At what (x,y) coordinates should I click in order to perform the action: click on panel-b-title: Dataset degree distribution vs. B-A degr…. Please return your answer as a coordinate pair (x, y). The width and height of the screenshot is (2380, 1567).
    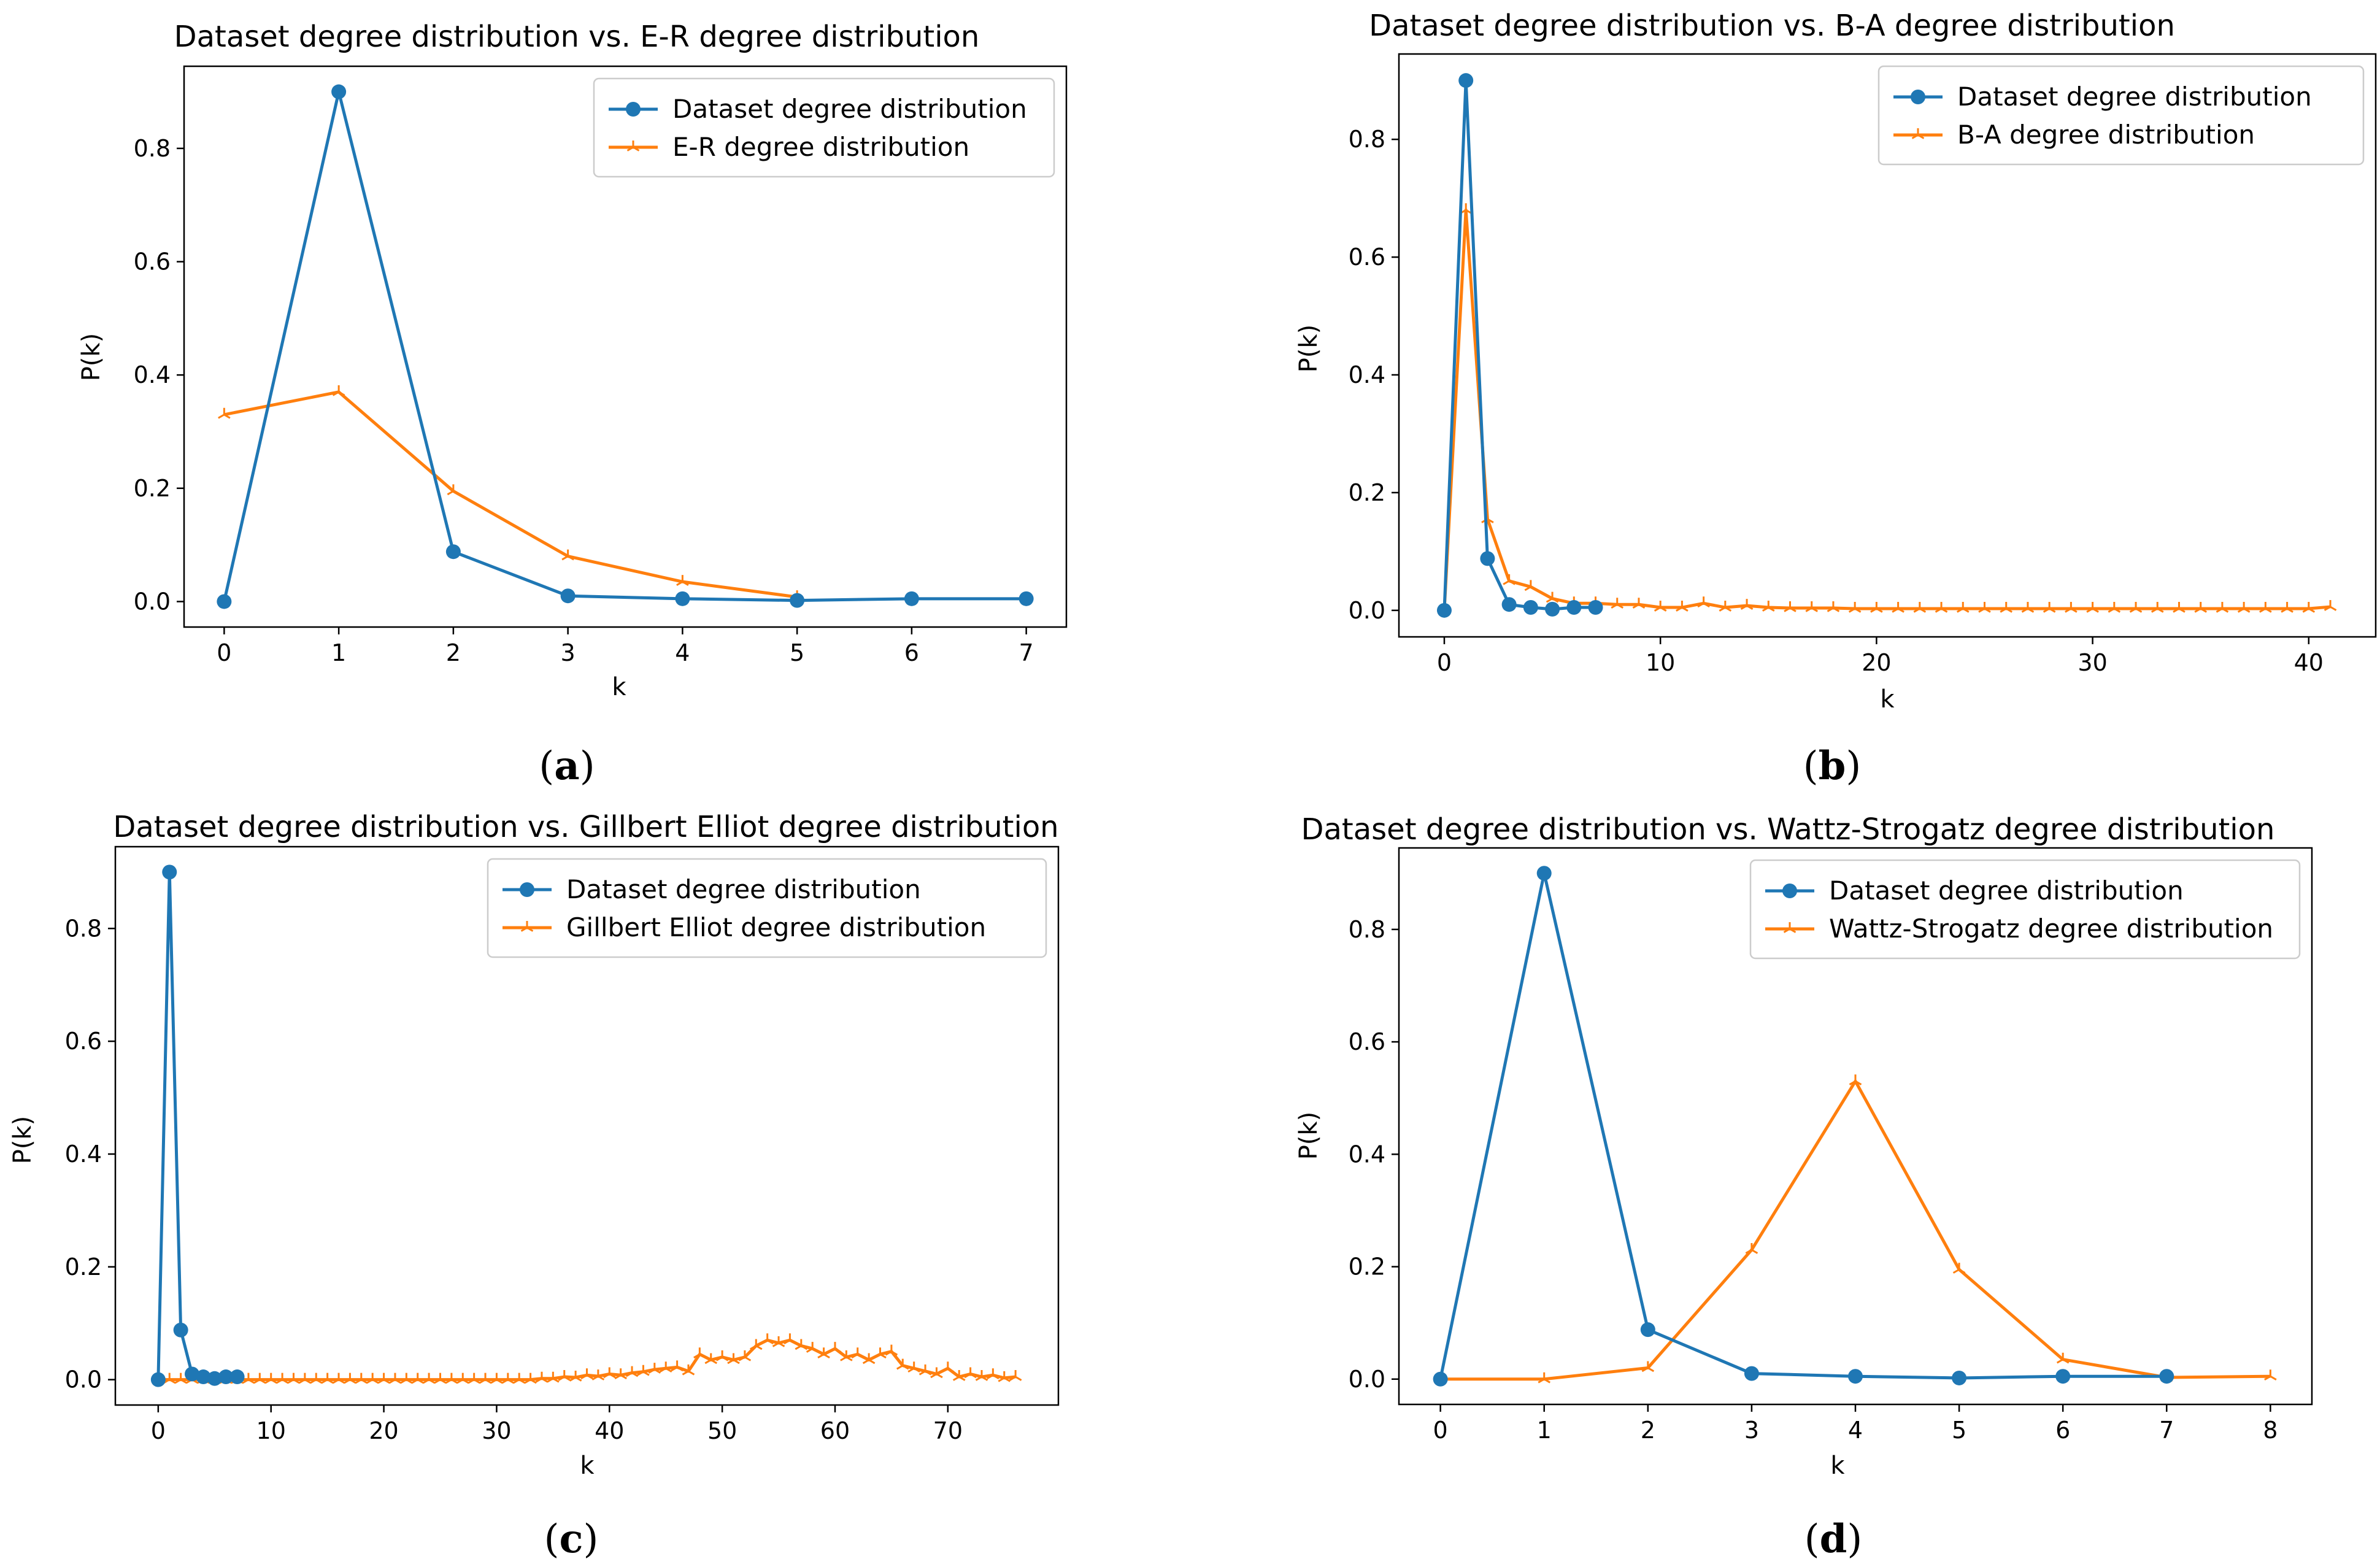
    Looking at the image, I should click on (1772, 26).